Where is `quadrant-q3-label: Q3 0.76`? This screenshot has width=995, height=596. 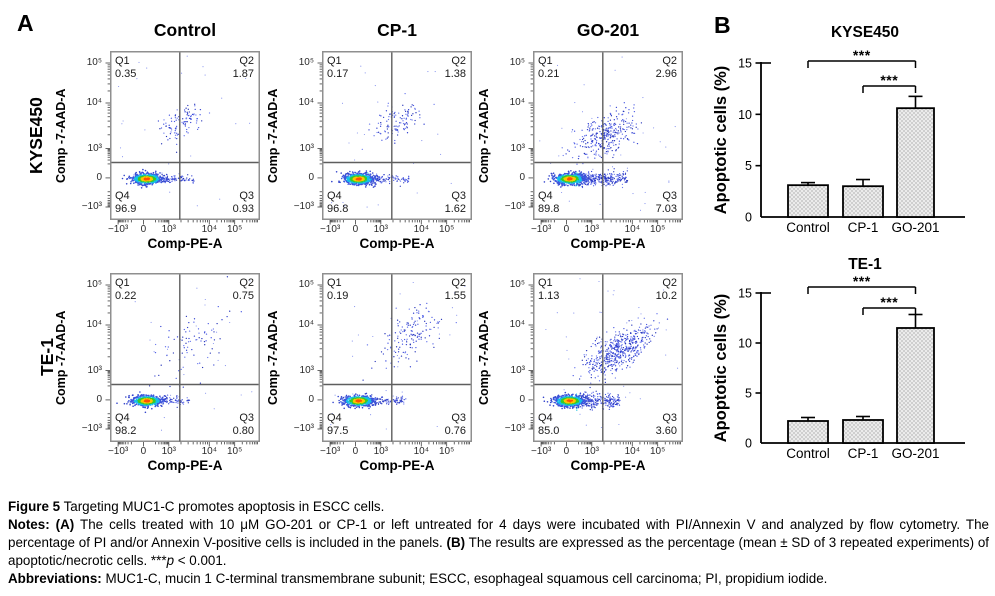
quadrant-q3-label: Q3 0.76 is located at coordinates (438, 425).